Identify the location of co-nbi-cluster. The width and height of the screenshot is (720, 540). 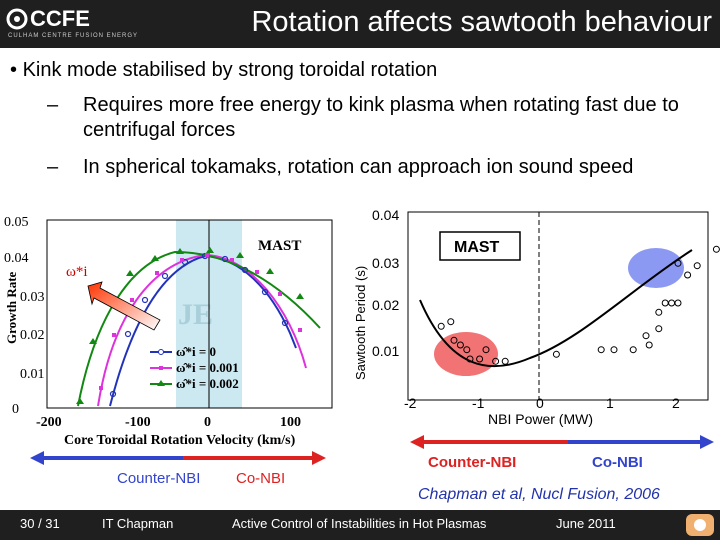
(656, 268).